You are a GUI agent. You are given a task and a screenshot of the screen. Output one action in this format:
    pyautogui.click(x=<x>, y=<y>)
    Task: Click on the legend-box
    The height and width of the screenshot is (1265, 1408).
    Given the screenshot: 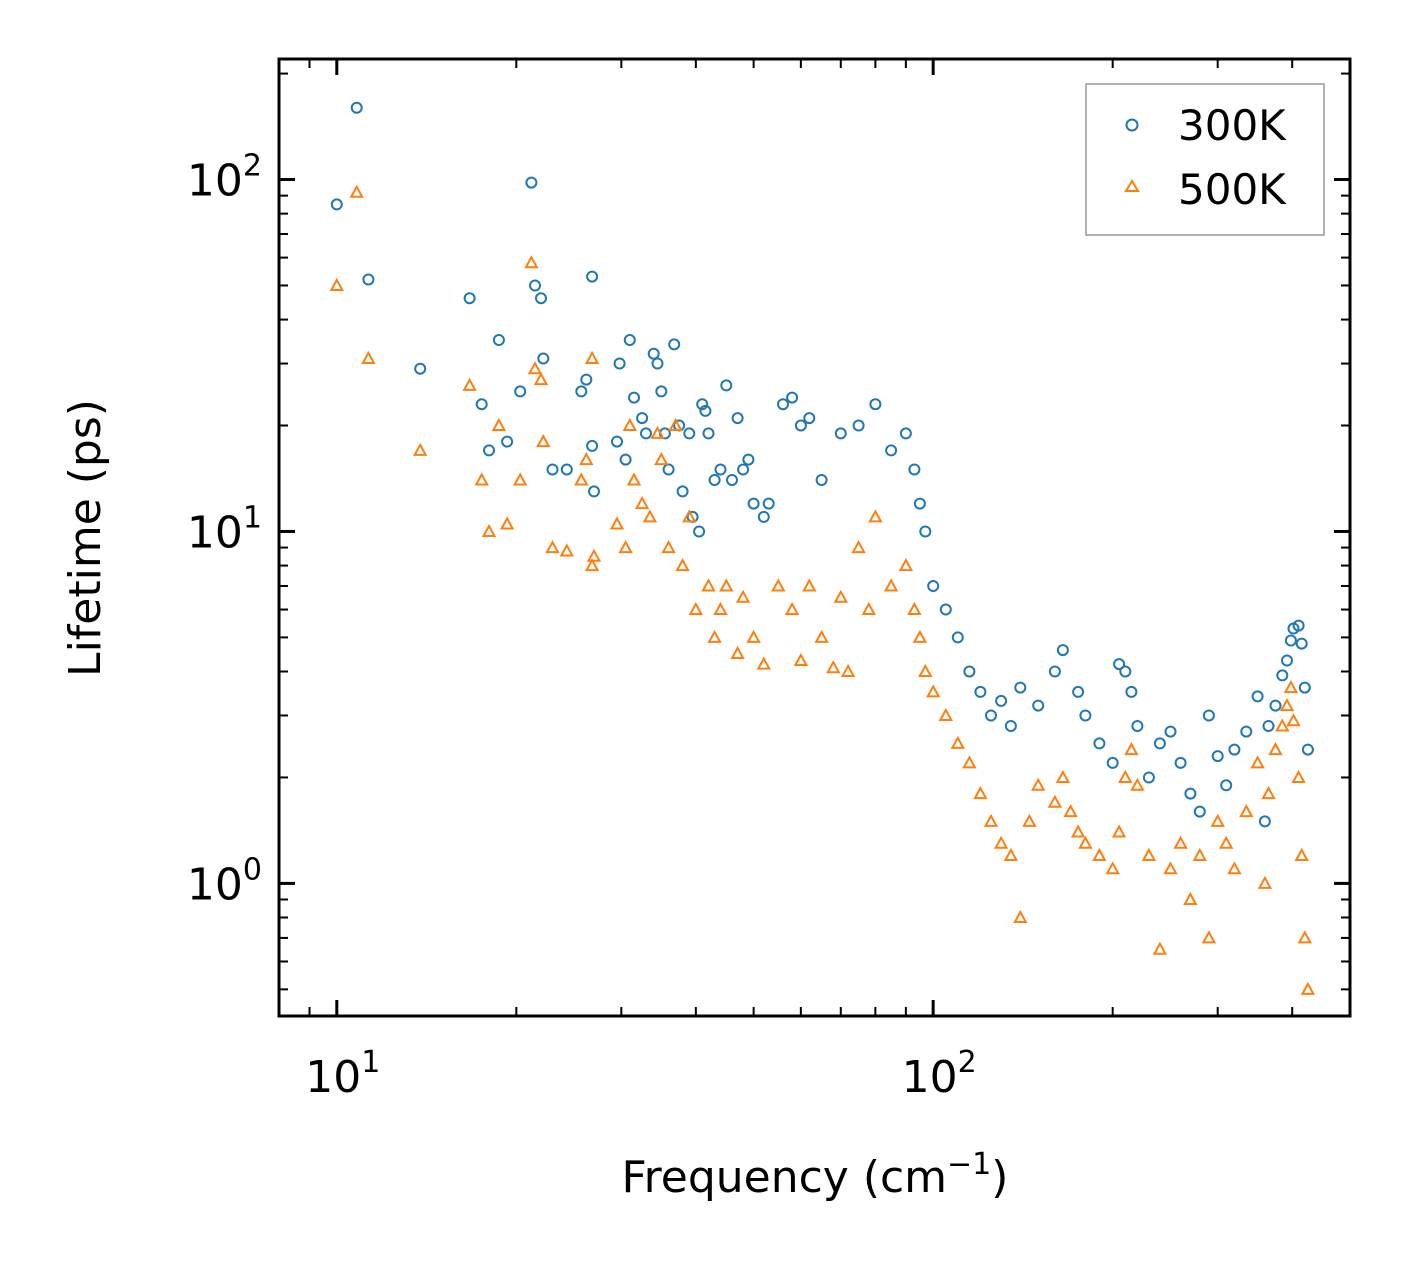 What is the action you would take?
    pyautogui.click(x=1205, y=159)
    